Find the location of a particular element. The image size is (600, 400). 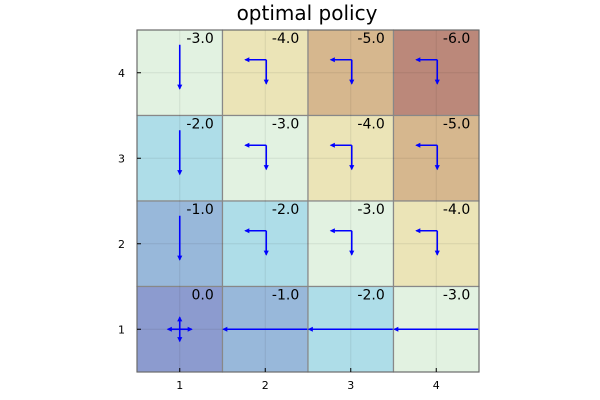

x-tick-label: 1 is located at coordinates (179, 385).